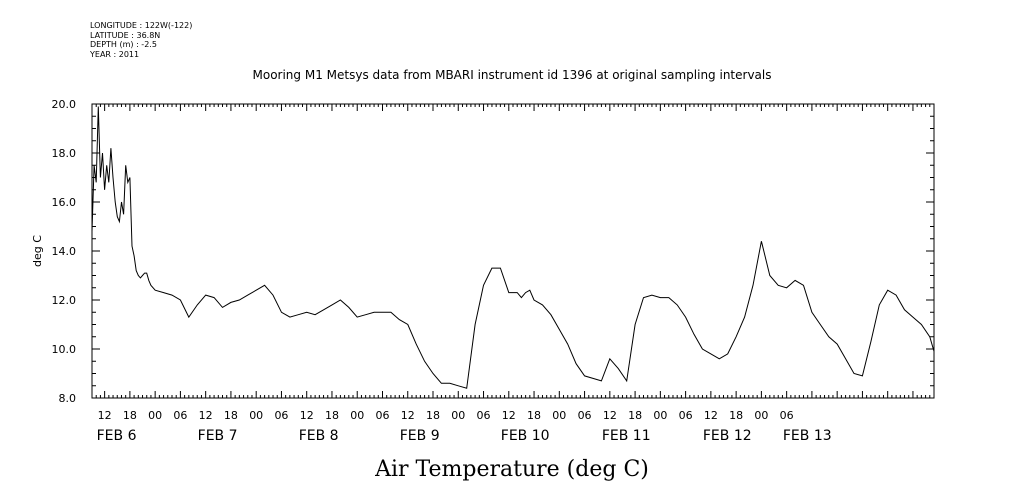 The image size is (1009, 504). Describe the element at coordinates (123, 44) in the screenshot. I see `depth-label: DEPTH (m) : -2.5` at that location.